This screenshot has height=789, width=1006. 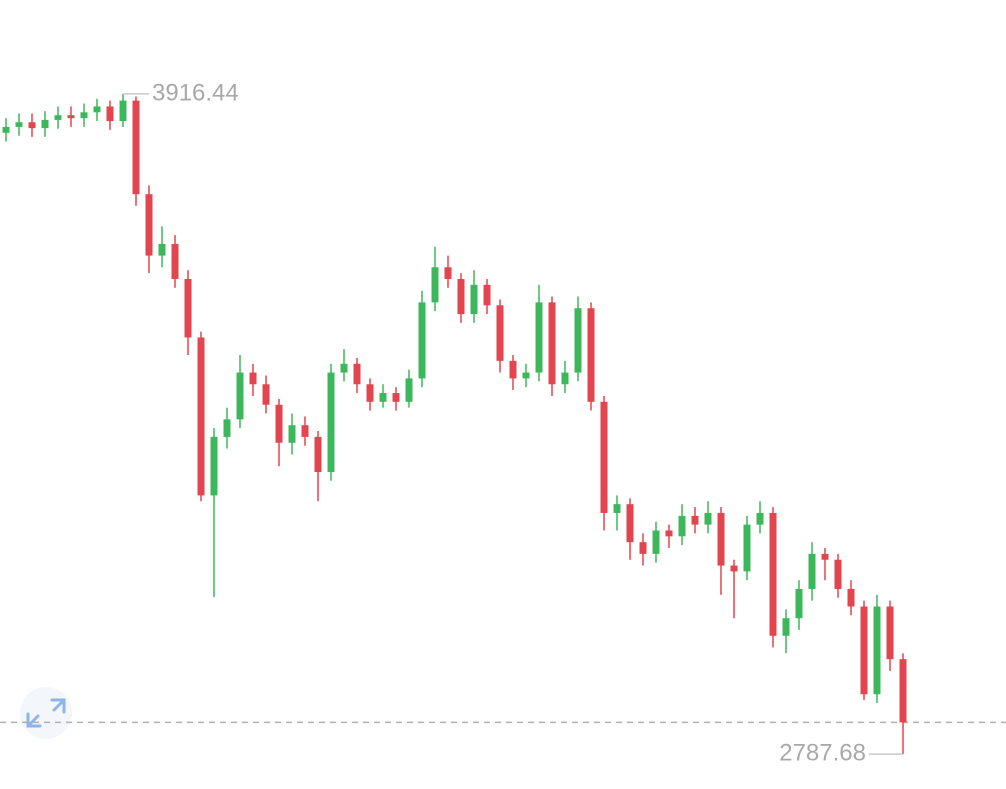 I want to click on expand-button, so click(x=46, y=713).